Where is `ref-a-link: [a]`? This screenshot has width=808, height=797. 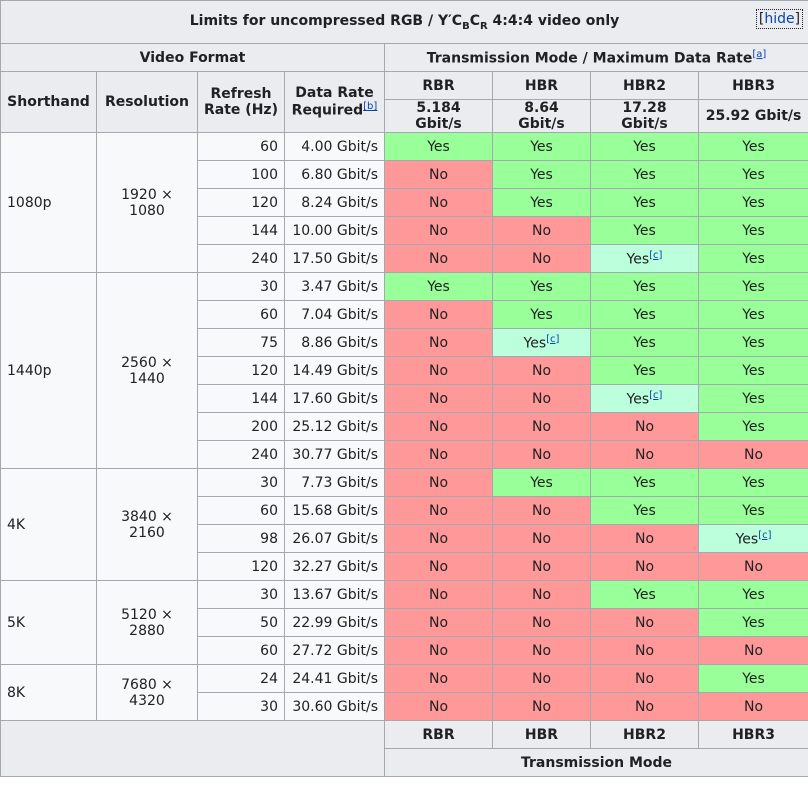 ref-a-link: [a] is located at coordinates (759, 54).